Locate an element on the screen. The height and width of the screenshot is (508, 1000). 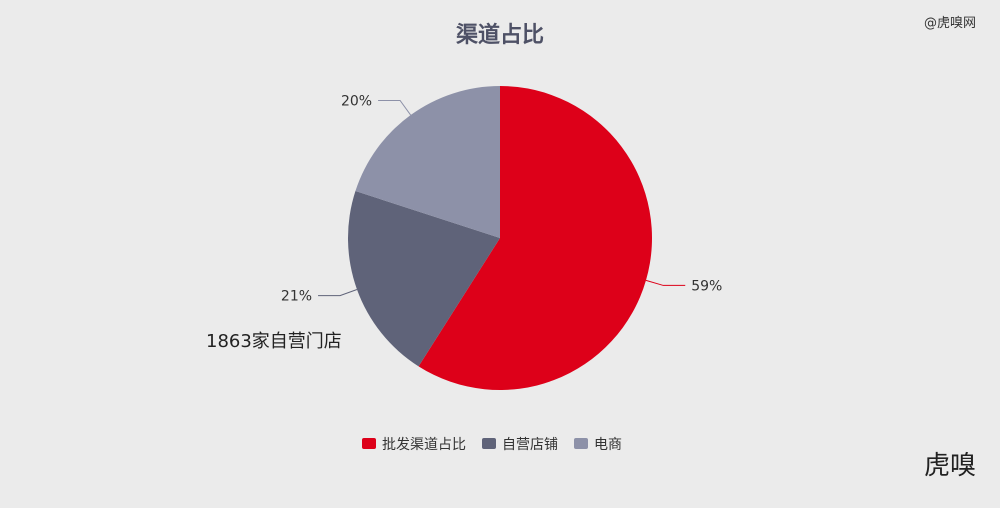
legend-label-2: 电商 is located at coordinates (608, 445).